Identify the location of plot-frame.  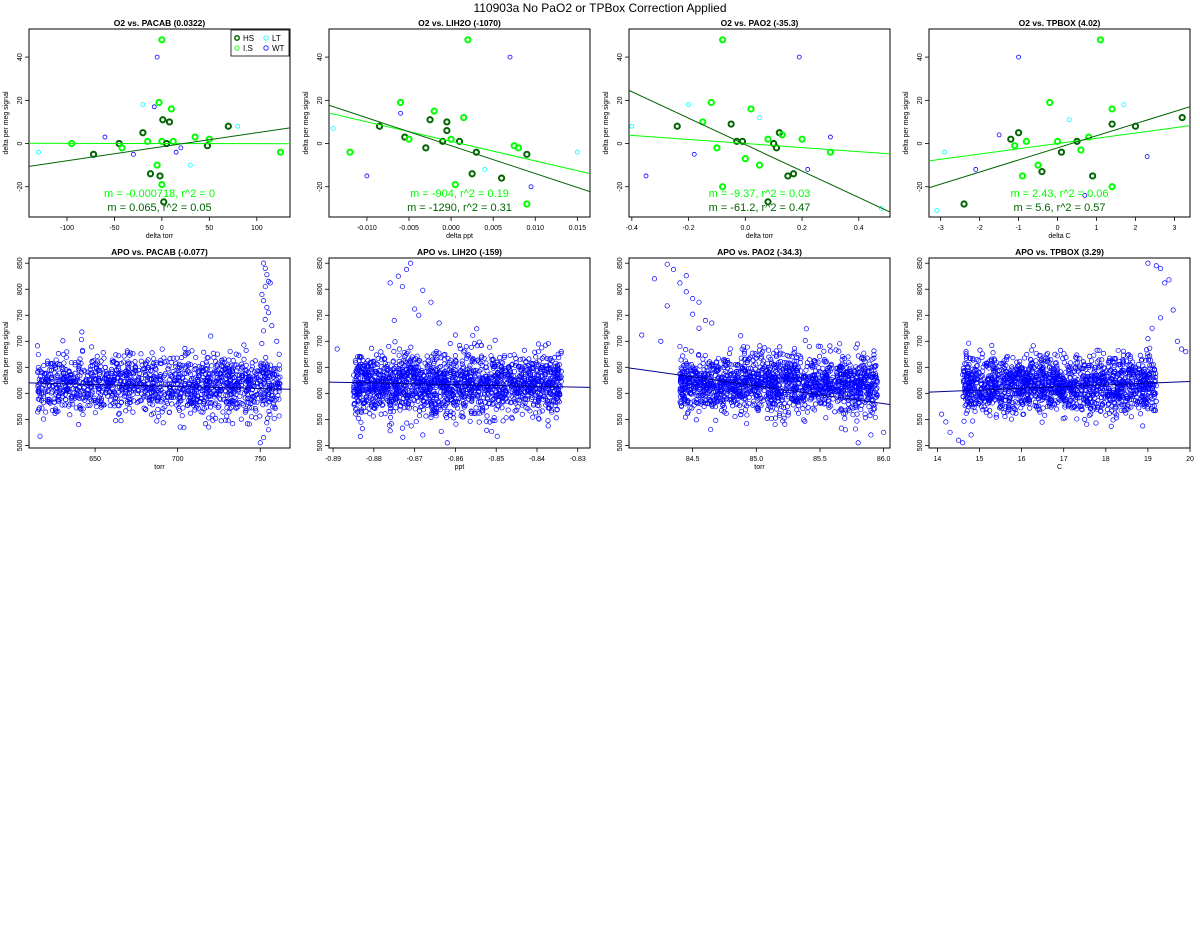
(159, 353).